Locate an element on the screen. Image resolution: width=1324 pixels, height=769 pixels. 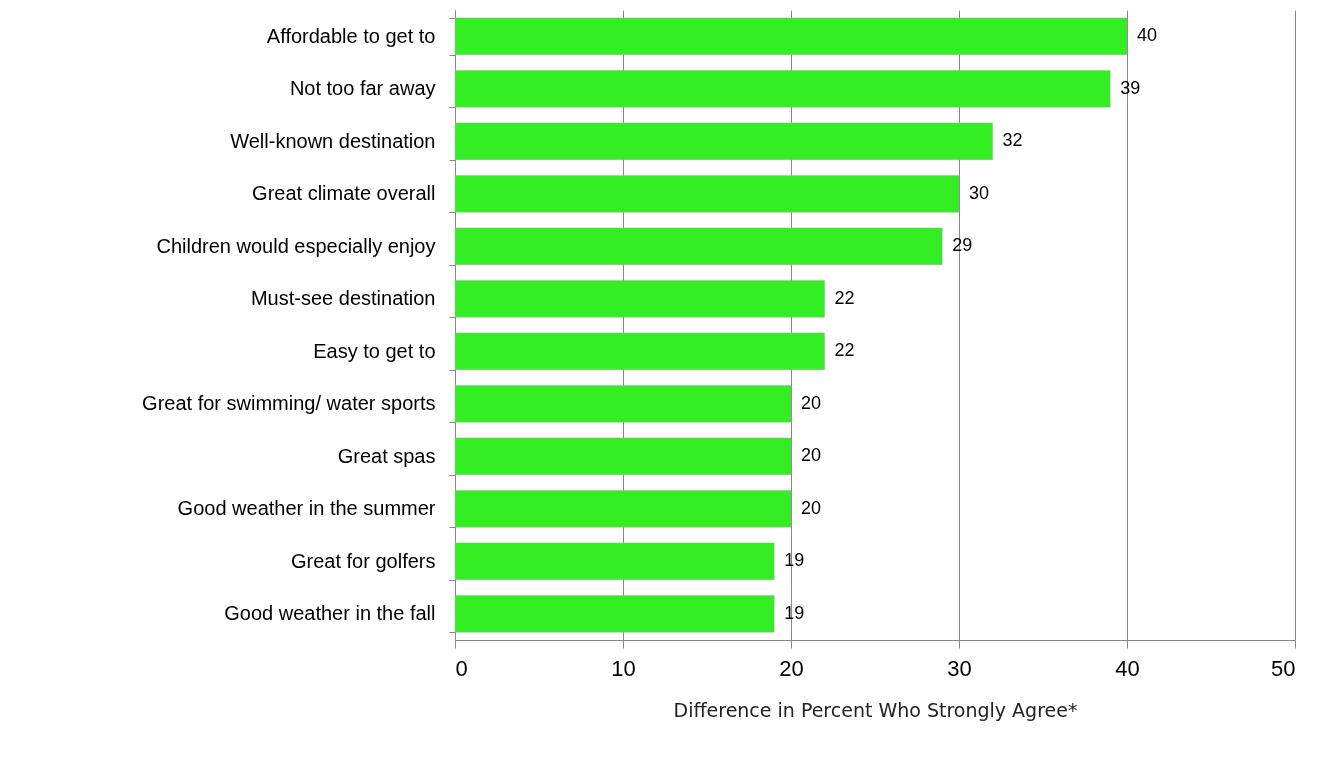
y-tick-label: Not too far away is located at coordinates (362, 88).